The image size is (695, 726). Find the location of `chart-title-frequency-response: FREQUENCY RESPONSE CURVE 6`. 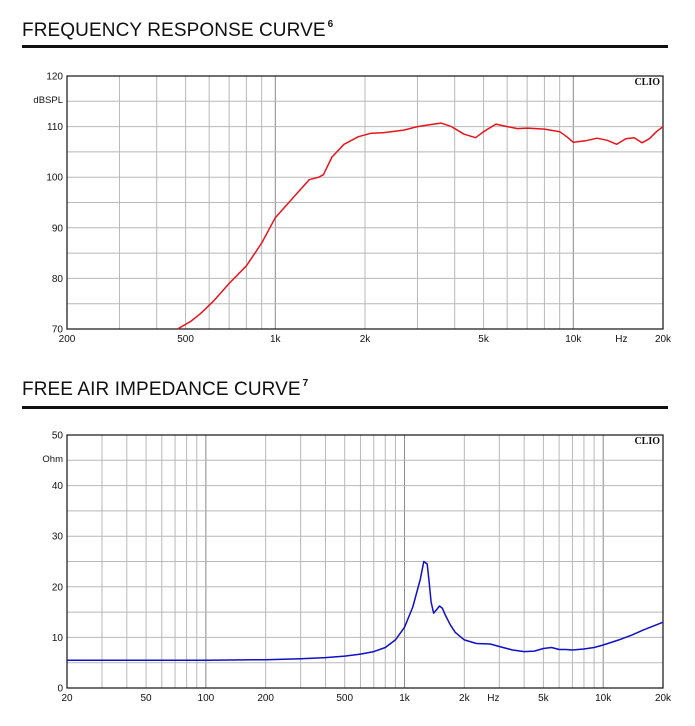

chart-title-frequency-response: FREQUENCY RESPONSE CURVE 6 is located at coordinates (178, 30).